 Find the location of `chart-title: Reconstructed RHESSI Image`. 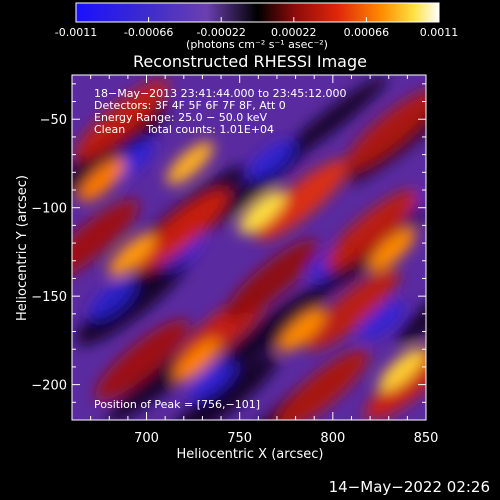

chart-title: Reconstructed RHESSI Image is located at coordinates (250, 61).